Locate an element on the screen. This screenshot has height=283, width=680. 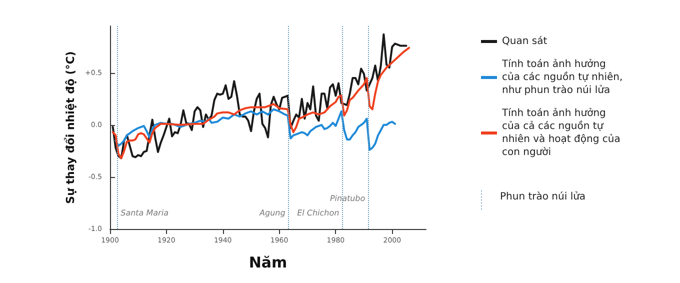
ref-line-label: Santa Maria is located at coordinates (144, 213).